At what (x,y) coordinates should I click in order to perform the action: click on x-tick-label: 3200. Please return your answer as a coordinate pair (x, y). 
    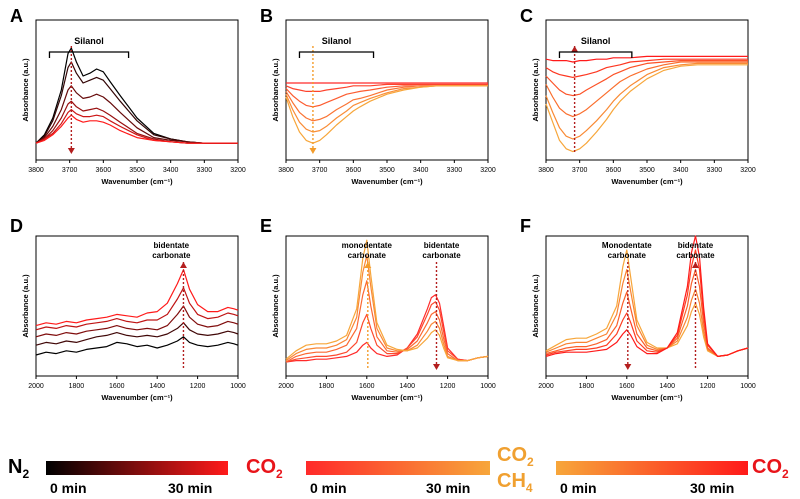
    Looking at the image, I should click on (488, 170).